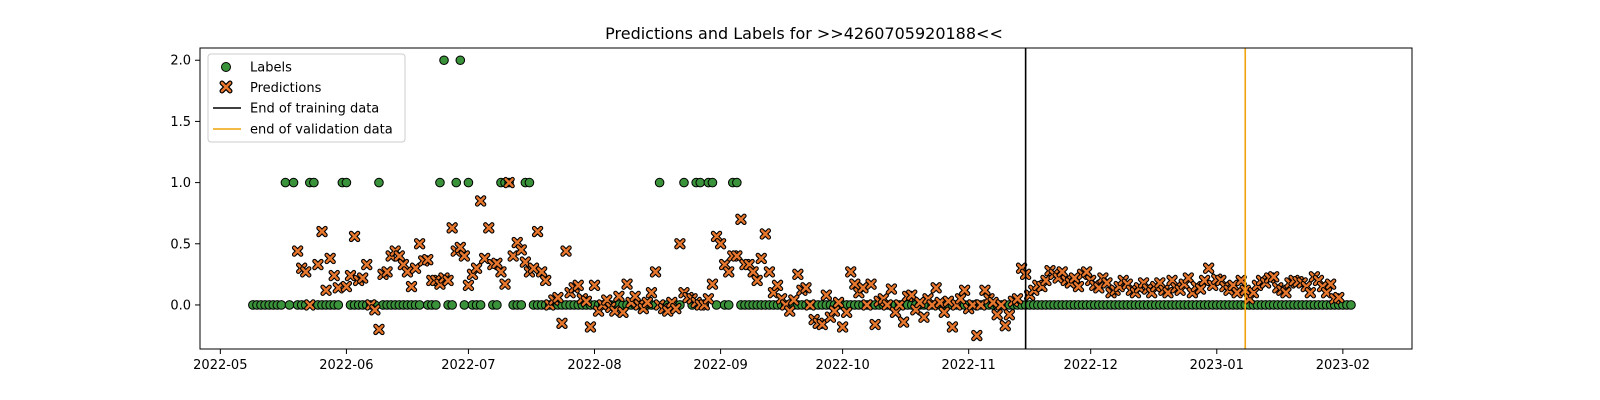  What do you see at coordinates (314, 109) in the screenshot?
I see `legend-train-text: End of training data` at bounding box center [314, 109].